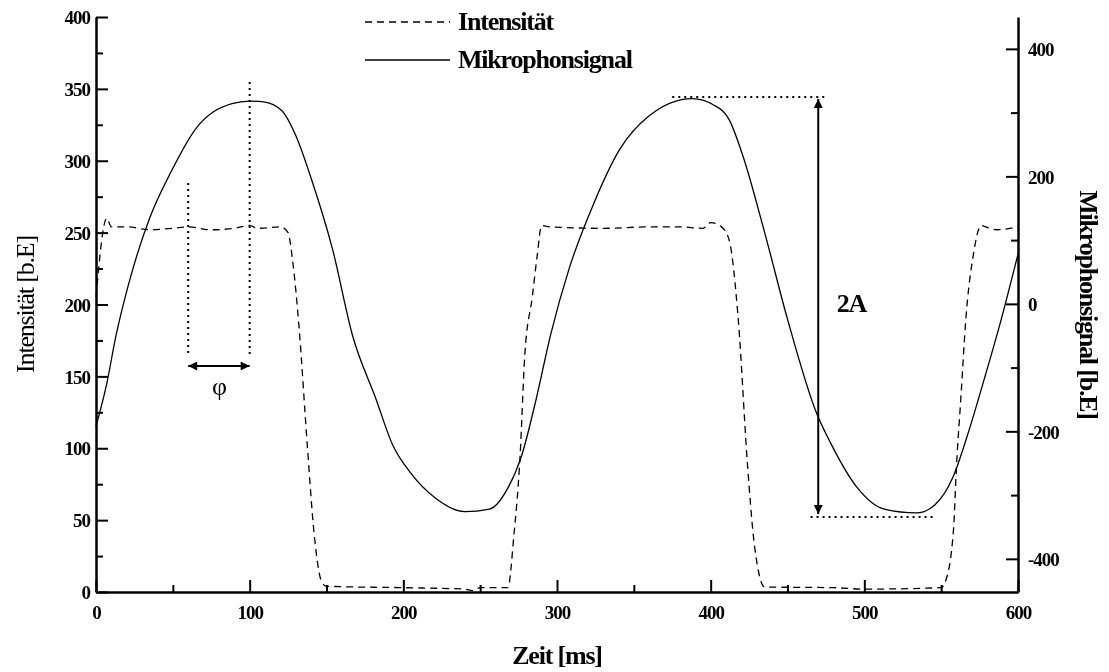 The height and width of the screenshot is (672, 1109). What do you see at coordinates (82, 521) in the screenshot?
I see `y-tick-label: 50` at bounding box center [82, 521].